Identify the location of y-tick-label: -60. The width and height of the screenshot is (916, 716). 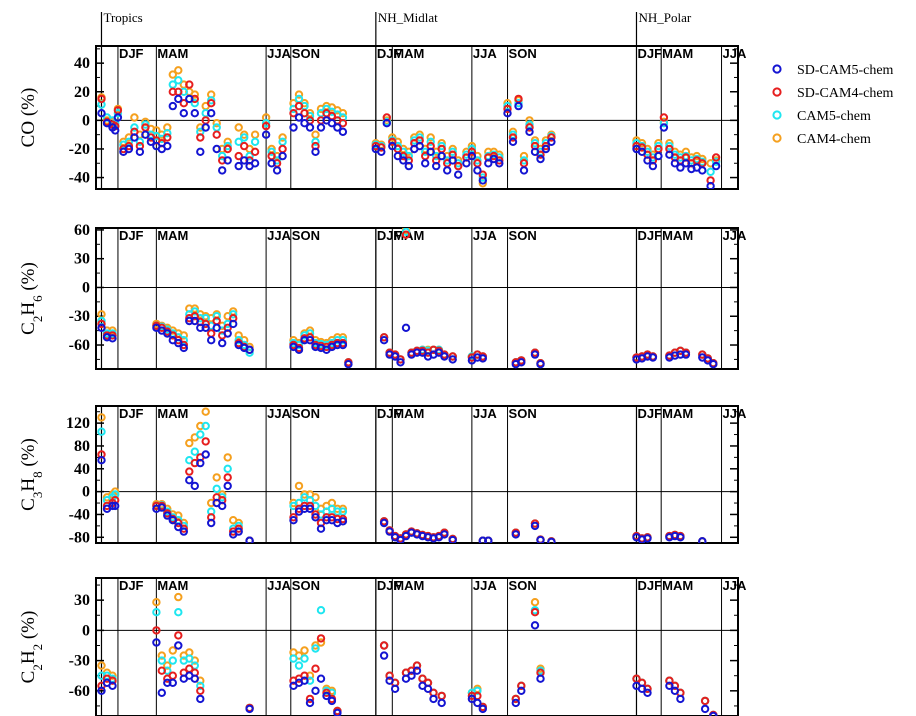
(79, 691).